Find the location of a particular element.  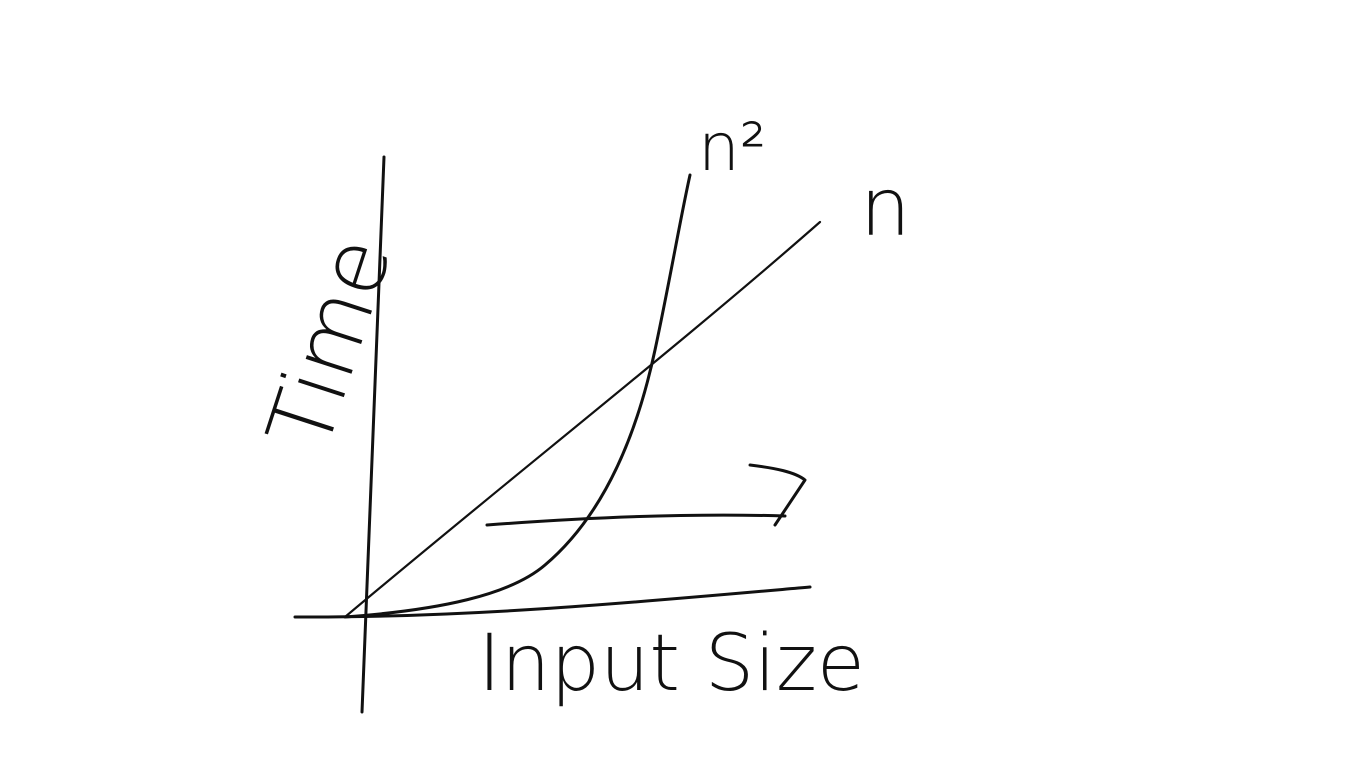

curve-label: n is located at coordinates (885, 207).